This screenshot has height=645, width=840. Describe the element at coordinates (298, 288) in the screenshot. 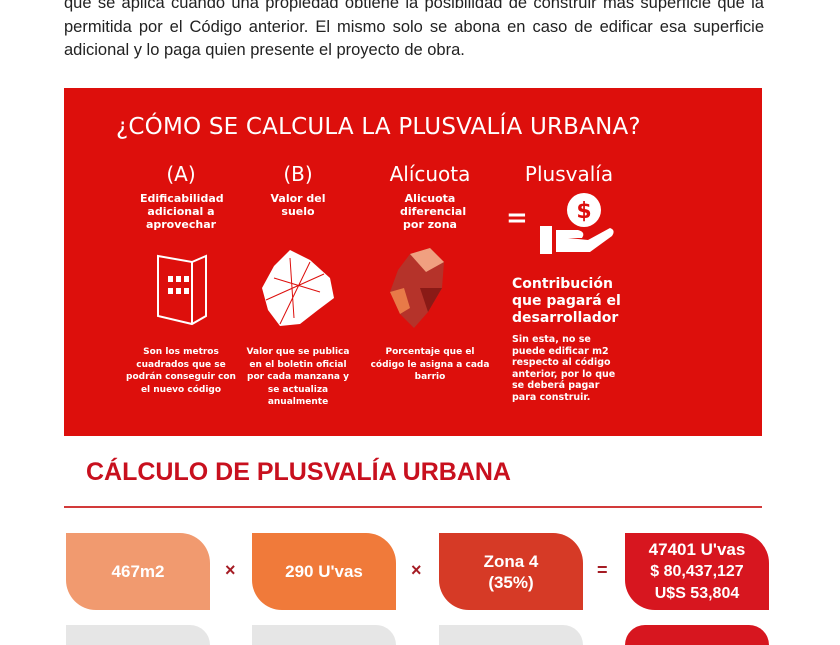

I see `city-map-icon` at that location.